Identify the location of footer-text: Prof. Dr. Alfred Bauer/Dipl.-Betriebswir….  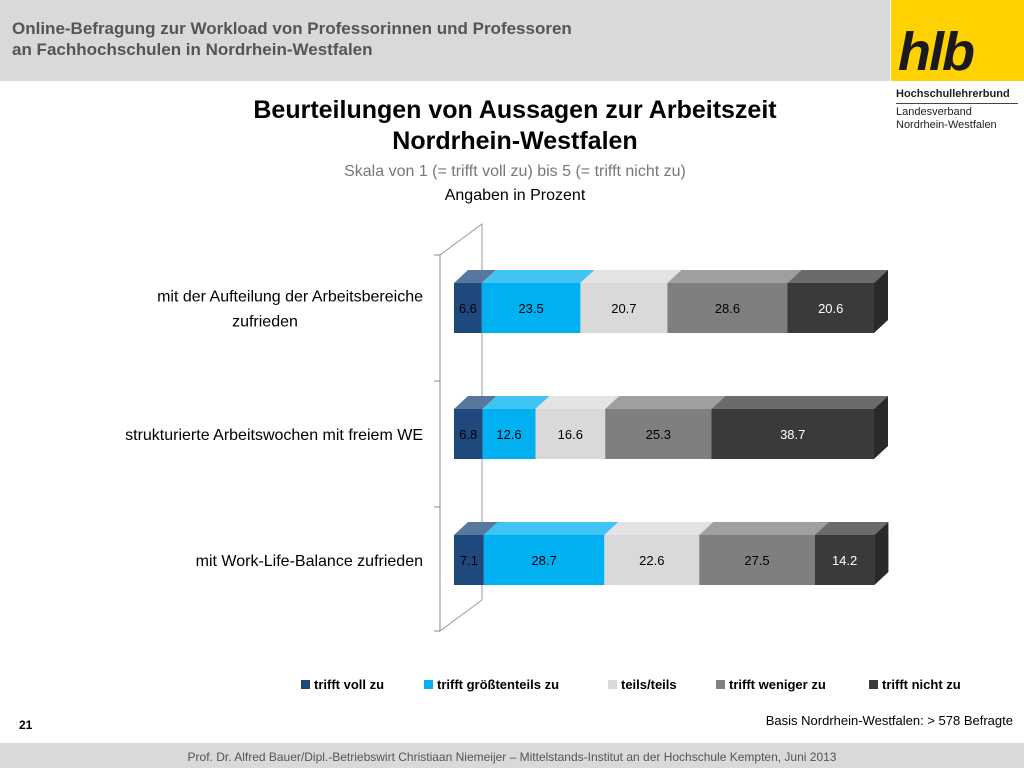
(512, 757).